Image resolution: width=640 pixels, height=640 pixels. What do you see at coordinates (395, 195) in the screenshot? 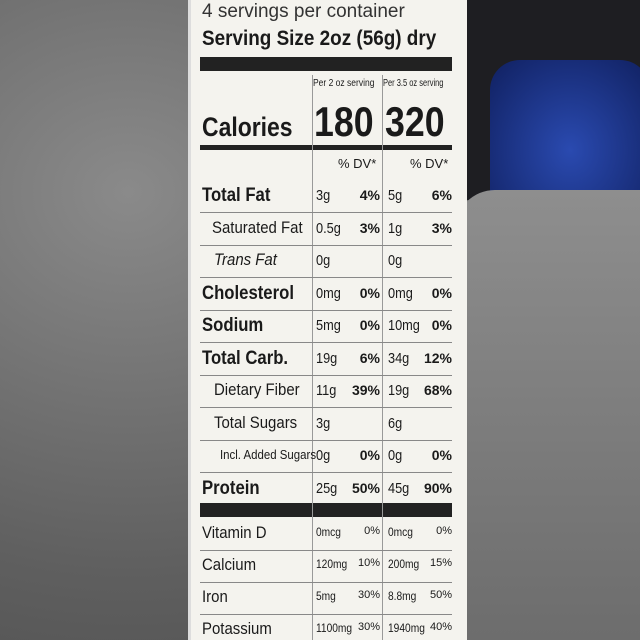
I see `amount: 5g` at bounding box center [395, 195].